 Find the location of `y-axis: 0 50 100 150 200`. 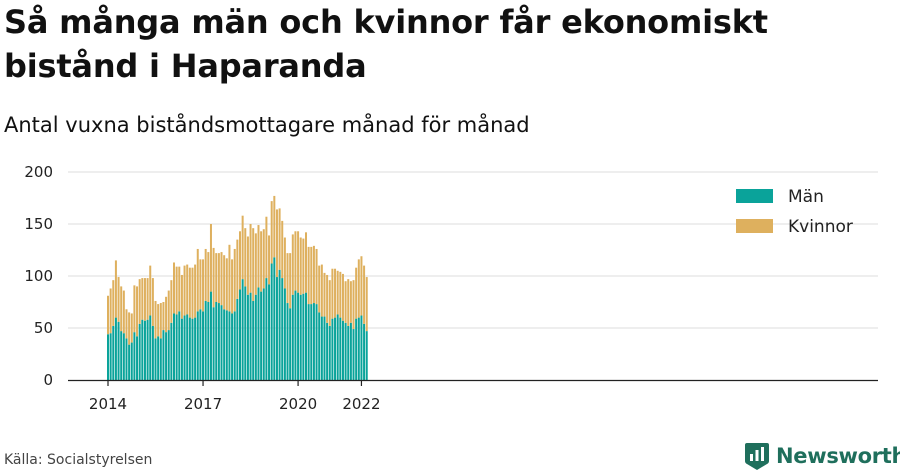

y-axis: 0 50 100 150 200 is located at coordinates (38, 276).